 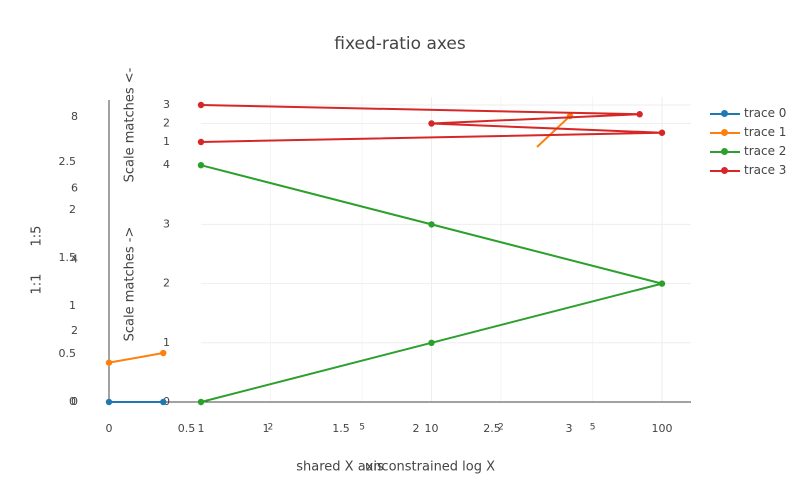 I want to click on y-tick-label-1to1-5: 2.5, so click(x=68, y=161).